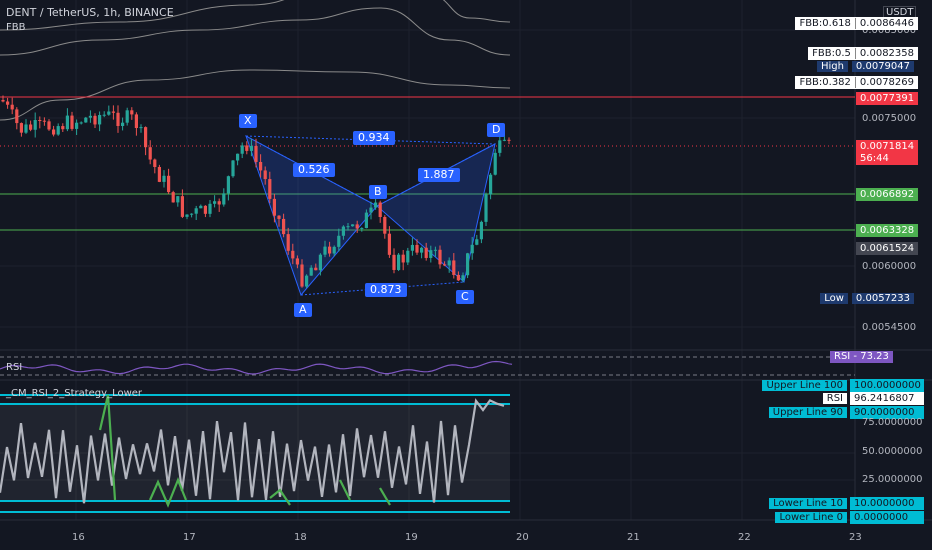 This screenshot has height=550, width=932. Describe the element at coordinates (374, 138) in the screenshot. I see `pattern-ratio-label: 0.934` at that location.